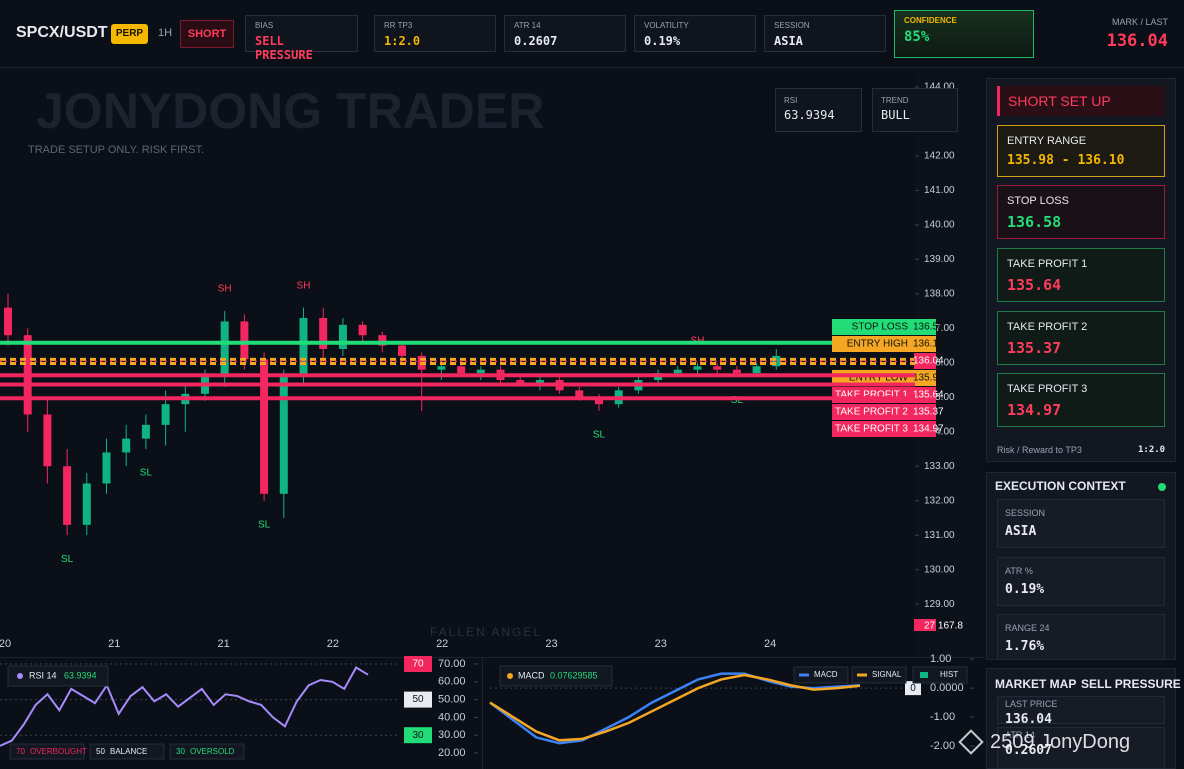 The height and width of the screenshot is (769, 1184). Describe the element at coordinates (928, 429) in the screenshot. I see `level-value: 134.97` at that location.